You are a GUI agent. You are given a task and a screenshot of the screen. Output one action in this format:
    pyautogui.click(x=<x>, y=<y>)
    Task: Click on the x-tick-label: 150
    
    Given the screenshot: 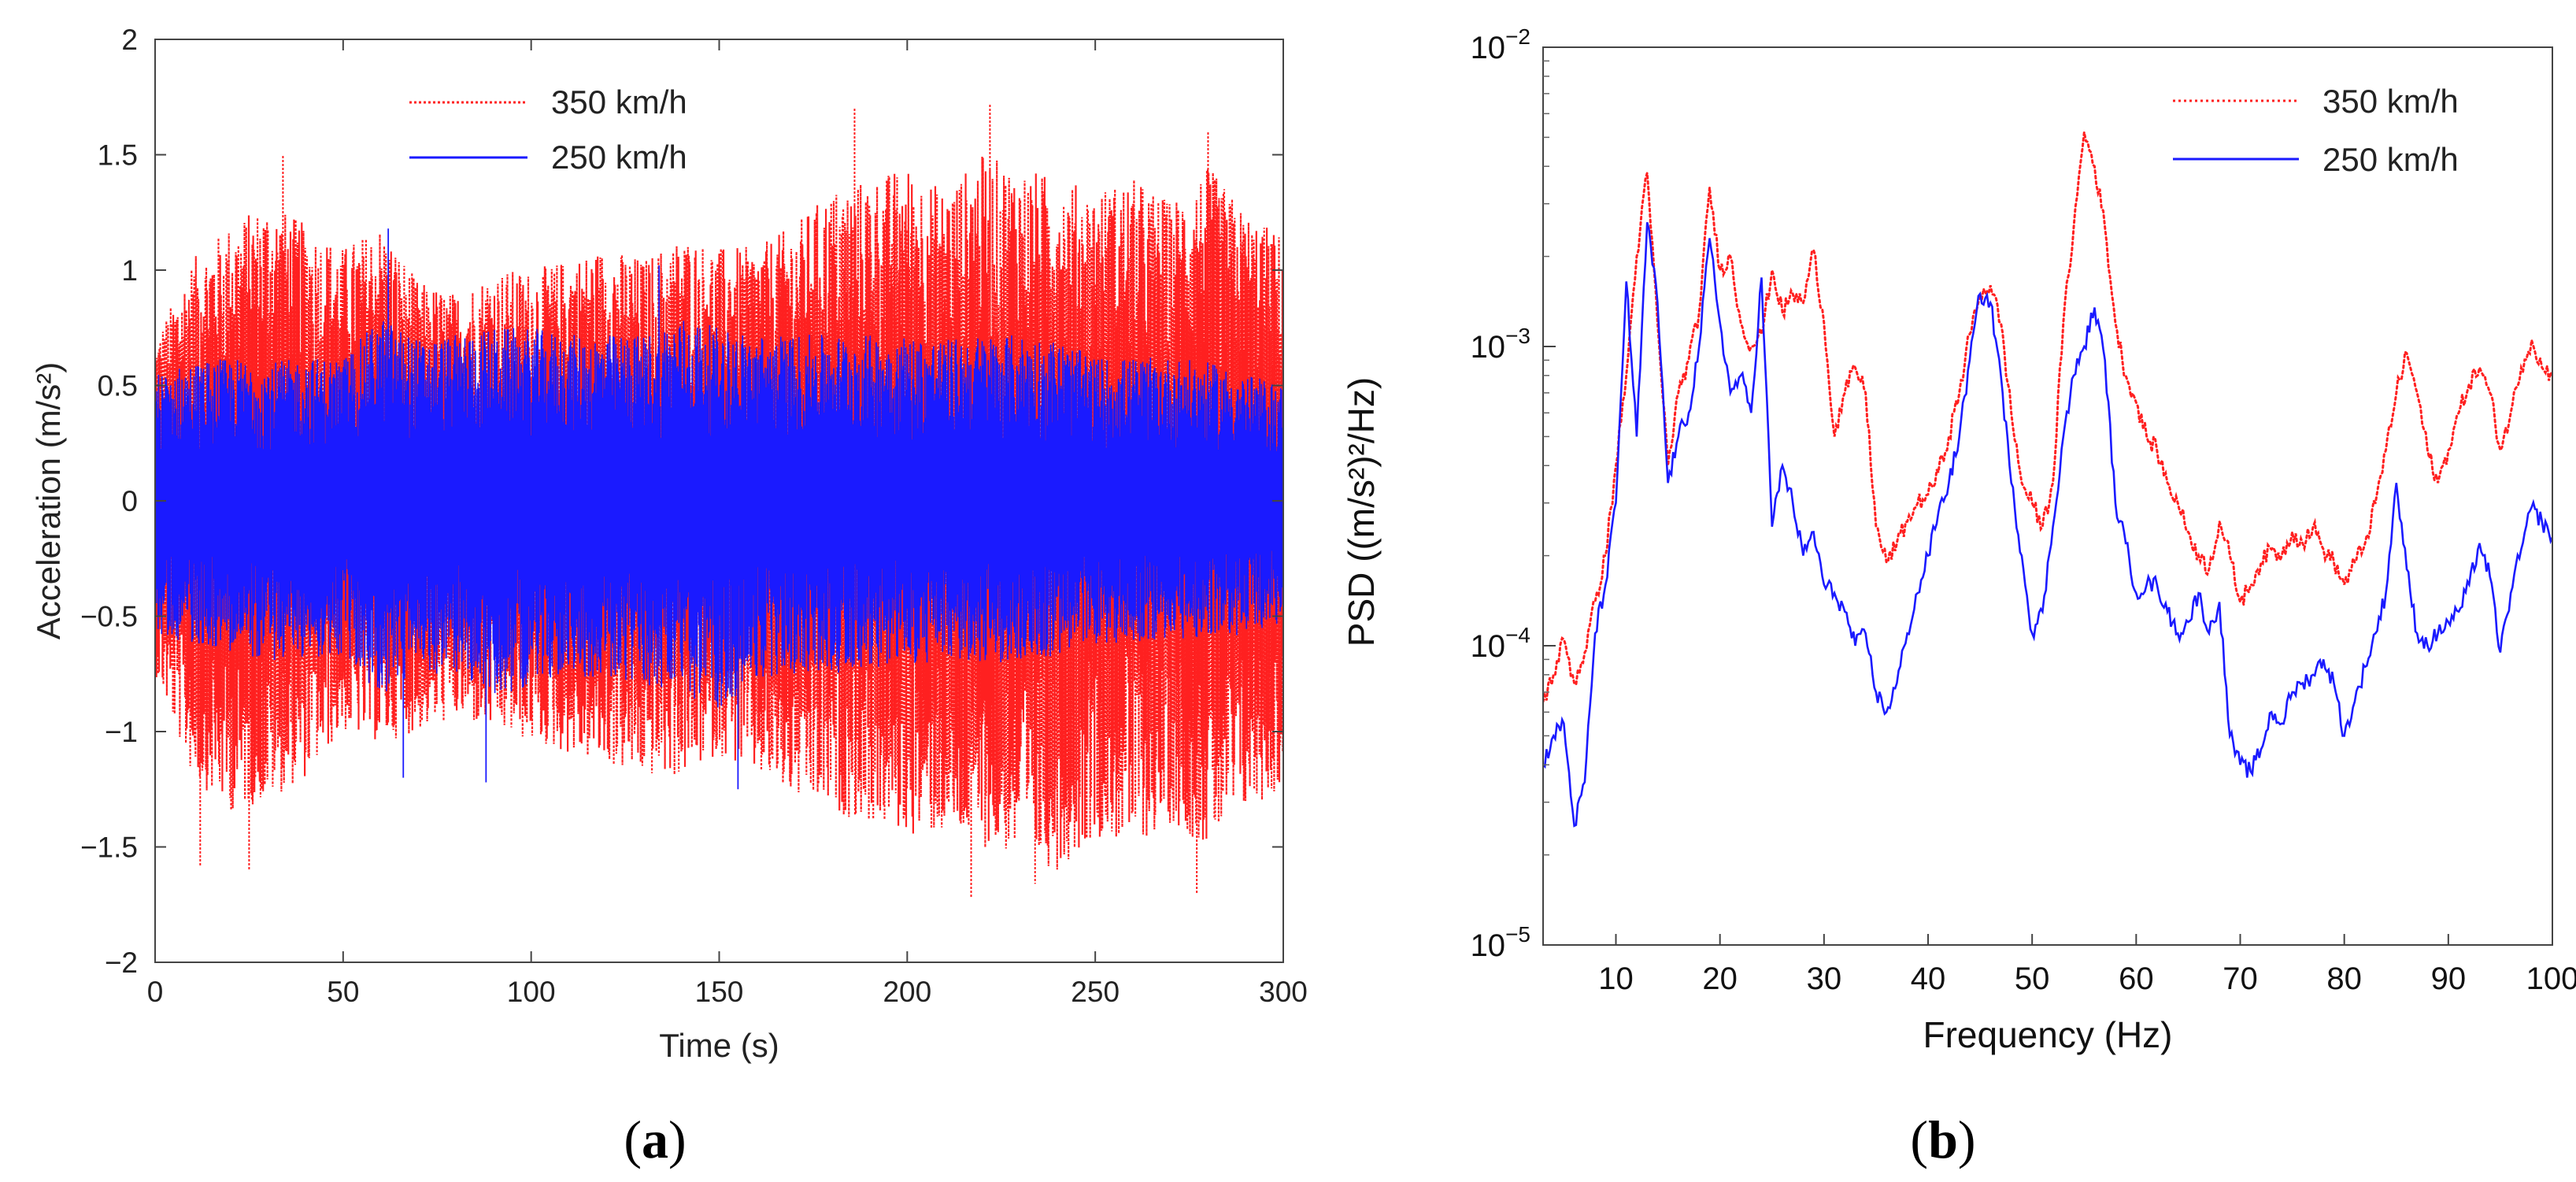 What is the action you would take?
    pyautogui.click(x=719, y=992)
    